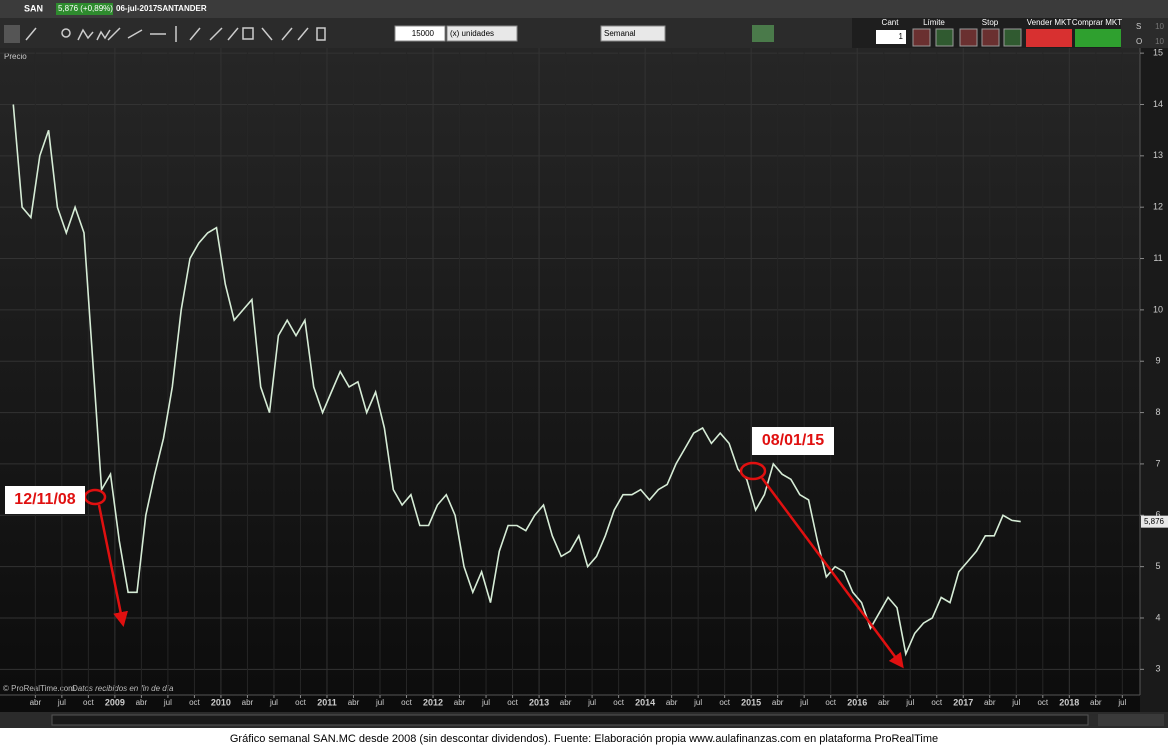 This screenshot has width=1168, height=750. What do you see at coordinates (763, 33) in the screenshot?
I see `chart-type-button` at bounding box center [763, 33].